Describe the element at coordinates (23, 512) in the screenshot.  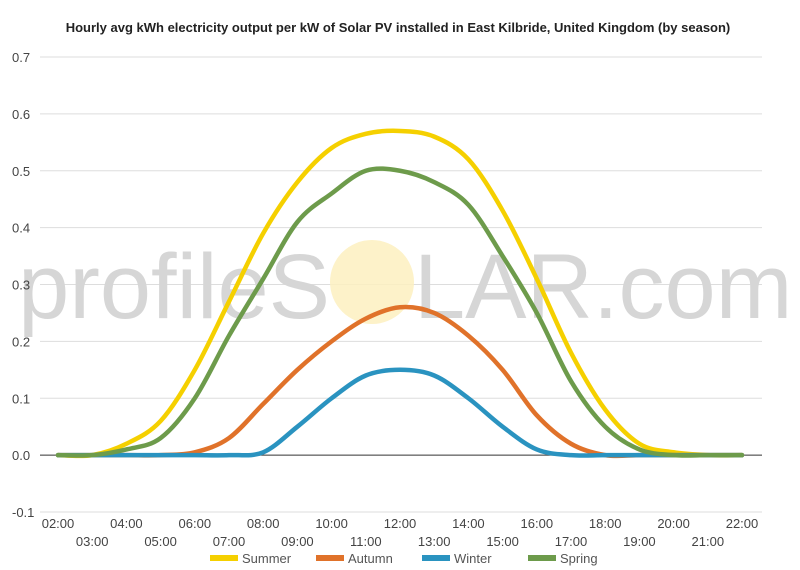
I see `y-tick-label: -0.1` at that location.